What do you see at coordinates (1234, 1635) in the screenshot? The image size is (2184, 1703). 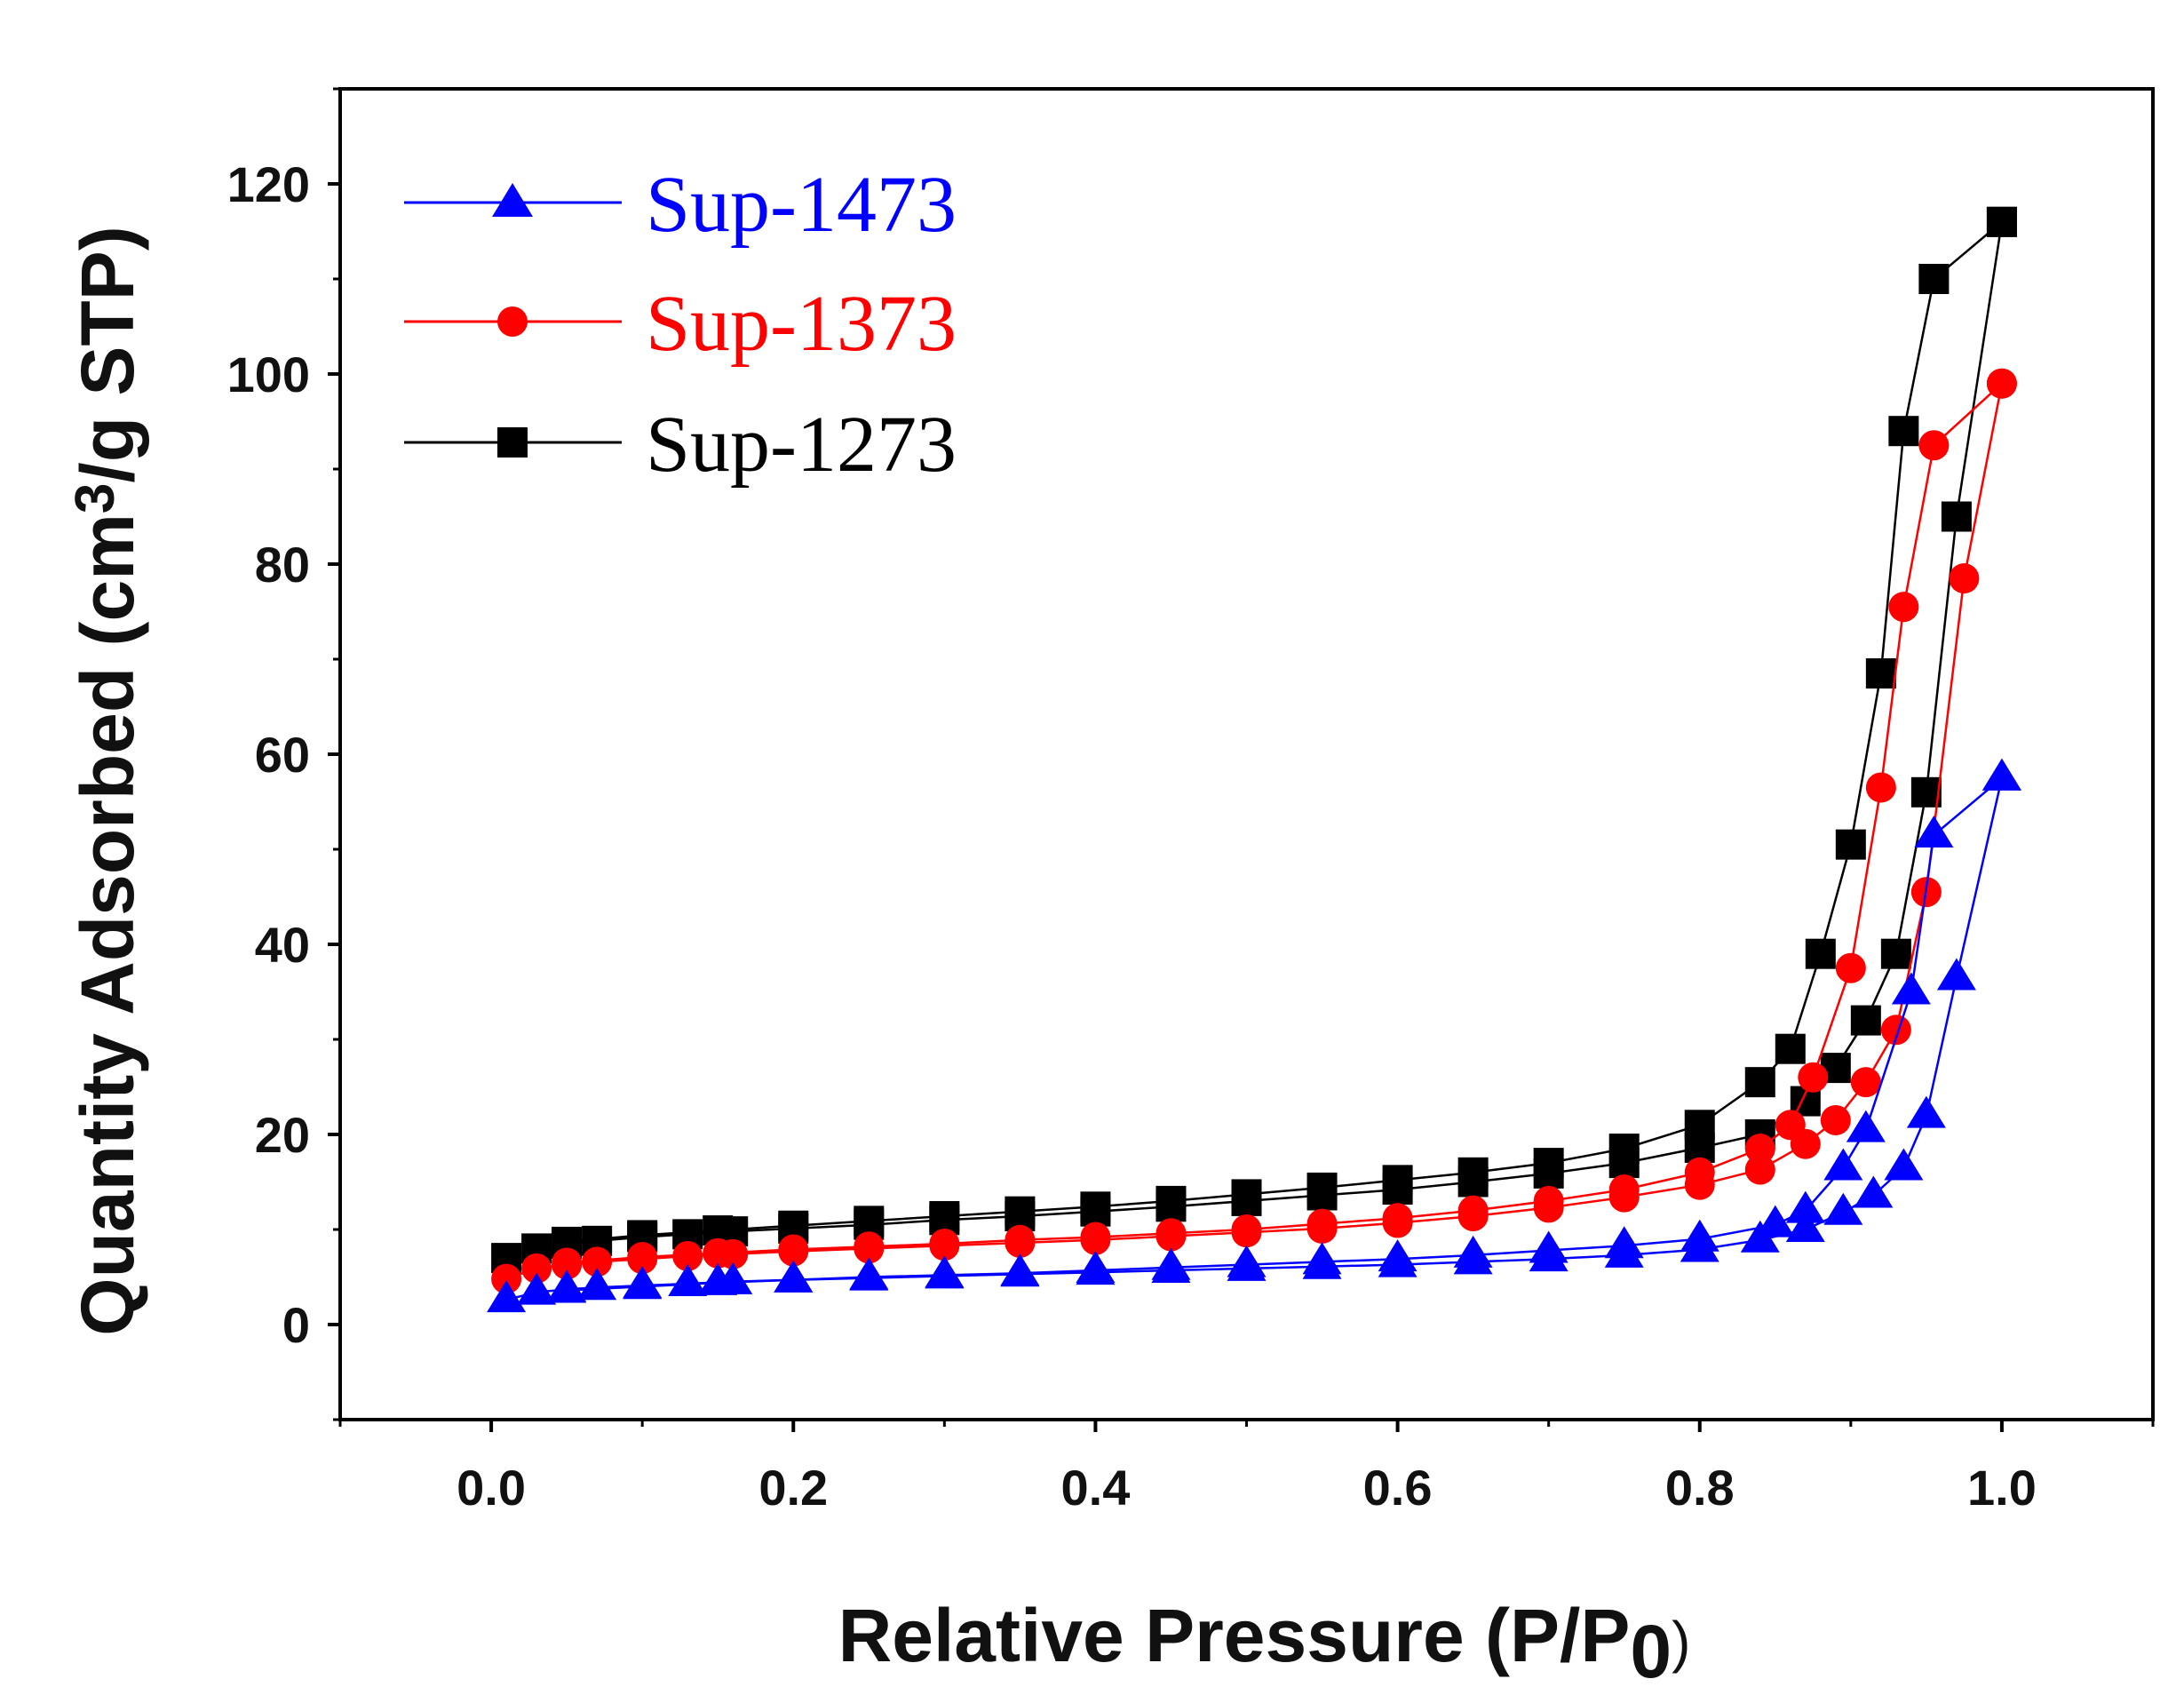 I see `x-axis-title-main: Relative Pressure (P/P` at bounding box center [1234, 1635].